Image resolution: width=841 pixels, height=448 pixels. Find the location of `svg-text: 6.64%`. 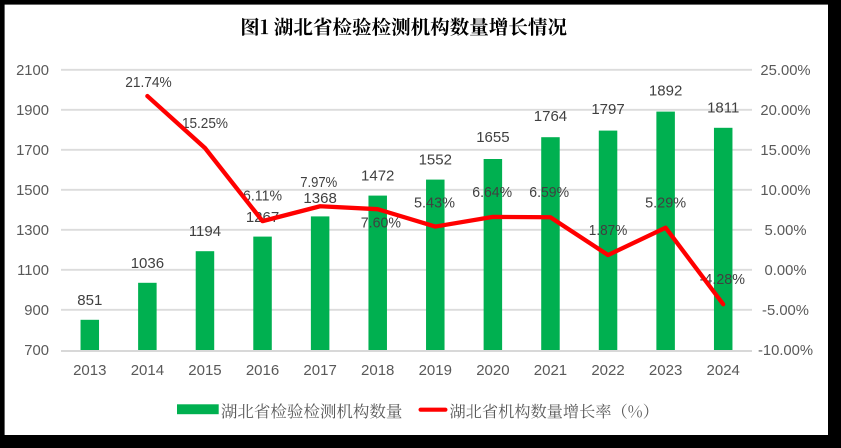

svg-text: 6.64% is located at coordinates (492, 192).